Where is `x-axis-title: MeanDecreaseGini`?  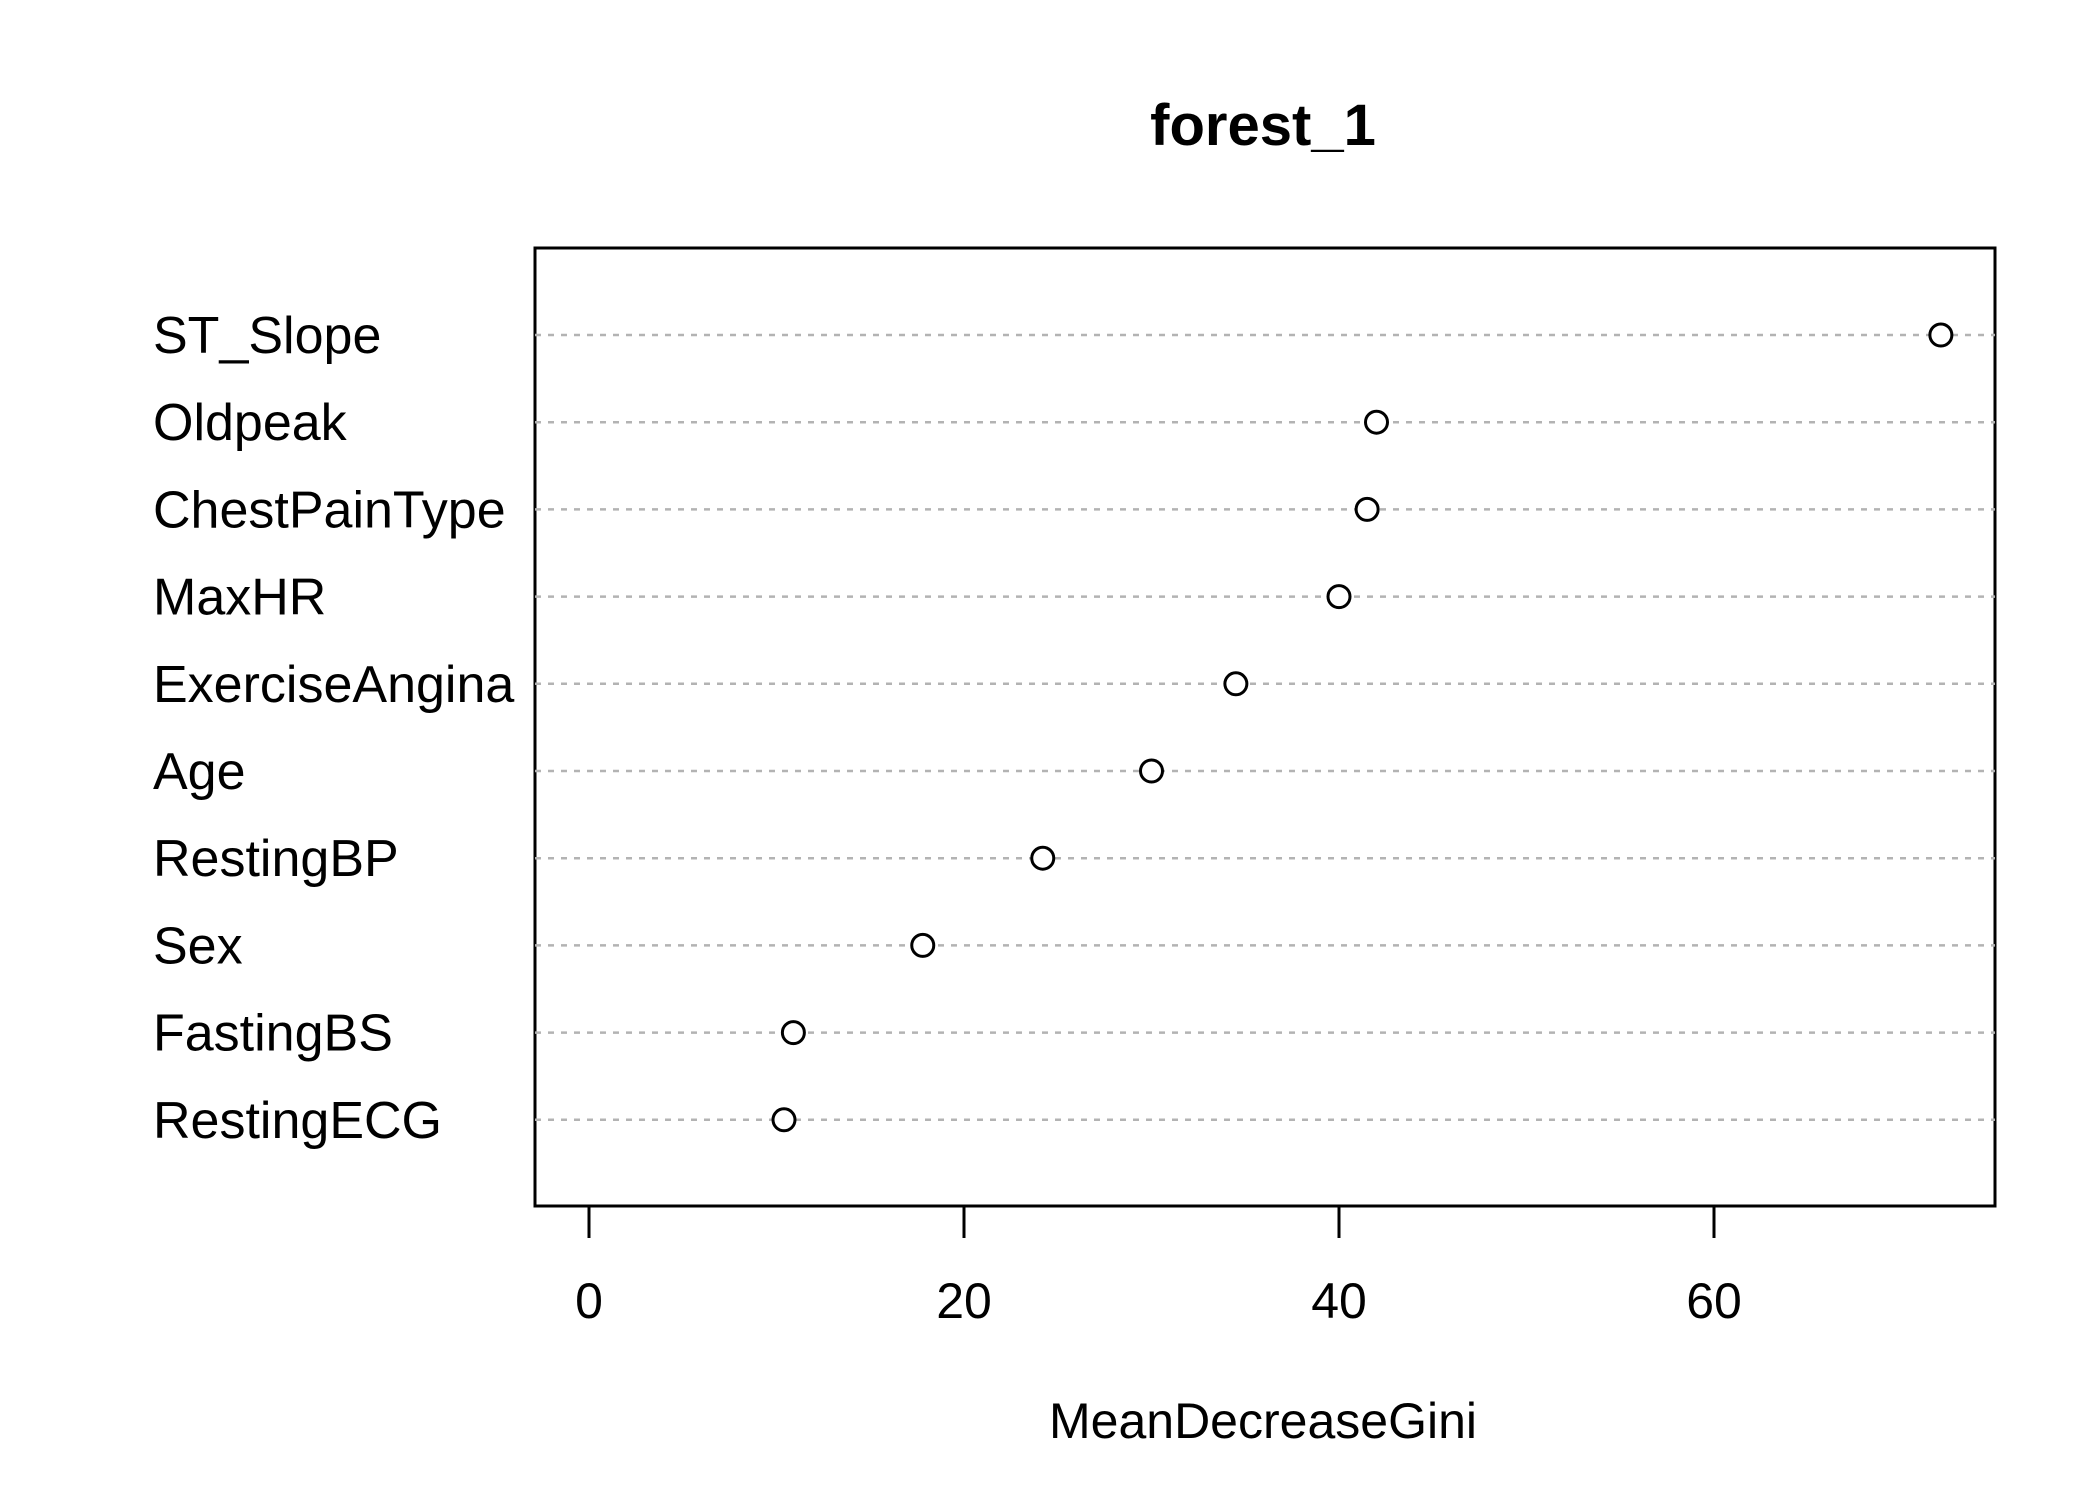 x-axis-title: MeanDecreaseGini is located at coordinates (1263, 1421).